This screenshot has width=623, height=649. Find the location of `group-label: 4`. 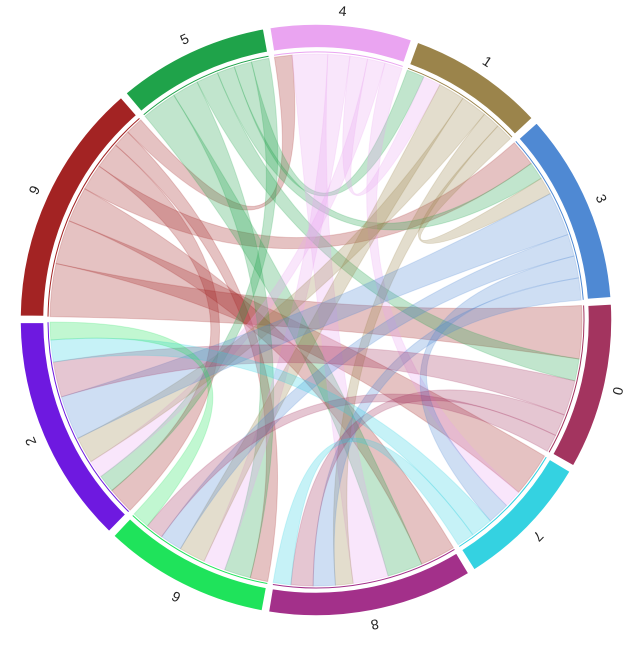

group-label: 4 is located at coordinates (342, 11).